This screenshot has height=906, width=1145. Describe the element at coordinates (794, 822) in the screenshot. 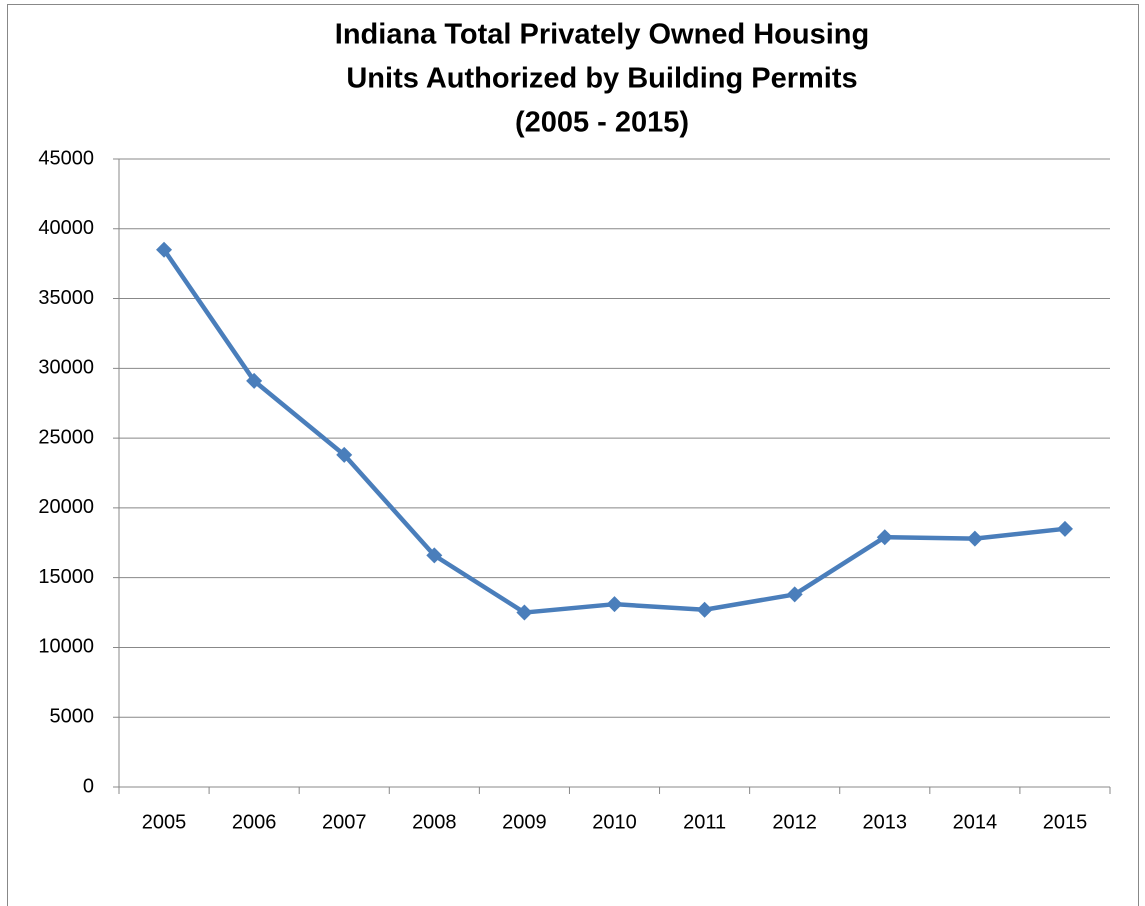

I see `x-tick-label: 2012` at that location.